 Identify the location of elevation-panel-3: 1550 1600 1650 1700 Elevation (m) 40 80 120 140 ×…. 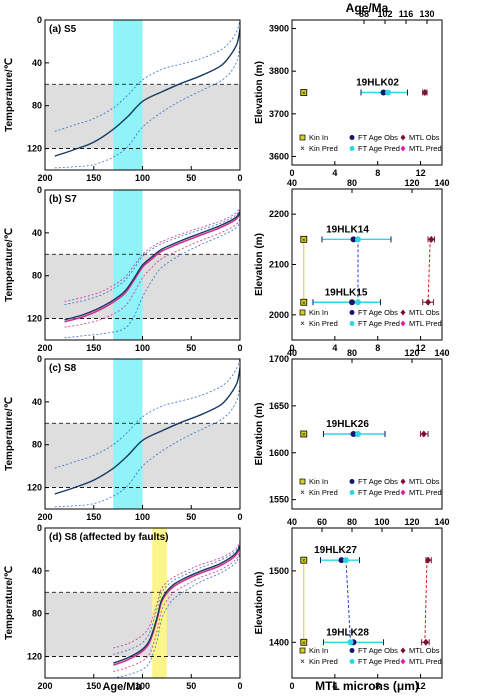
(352, 429).